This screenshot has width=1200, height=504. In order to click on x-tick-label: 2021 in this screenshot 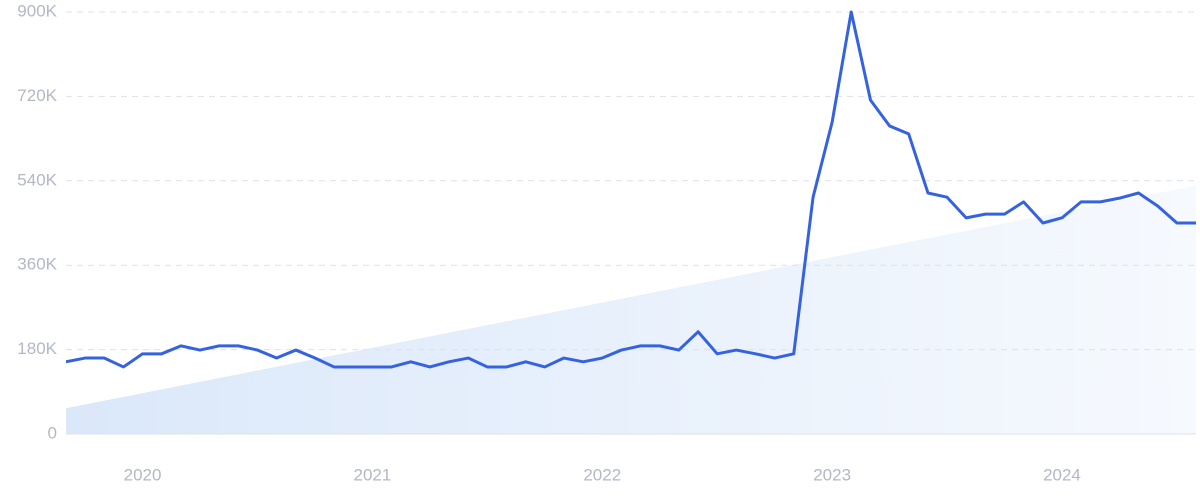, I will do `click(372, 474)`.